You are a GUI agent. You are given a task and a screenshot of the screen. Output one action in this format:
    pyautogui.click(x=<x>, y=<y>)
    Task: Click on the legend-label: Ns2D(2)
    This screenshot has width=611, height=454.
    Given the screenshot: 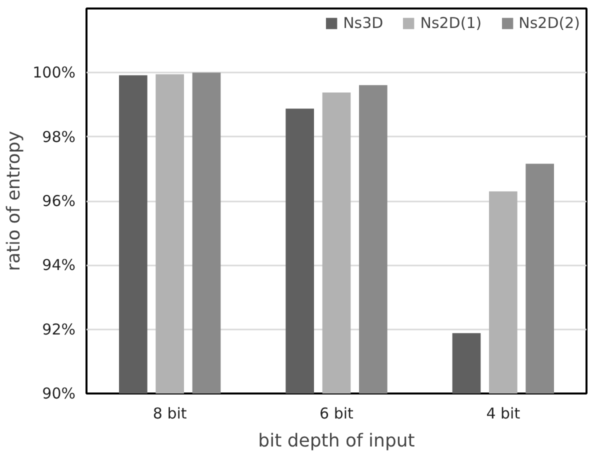 What is the action you would take?
    pyautogui.click(x=549, y=23)
    